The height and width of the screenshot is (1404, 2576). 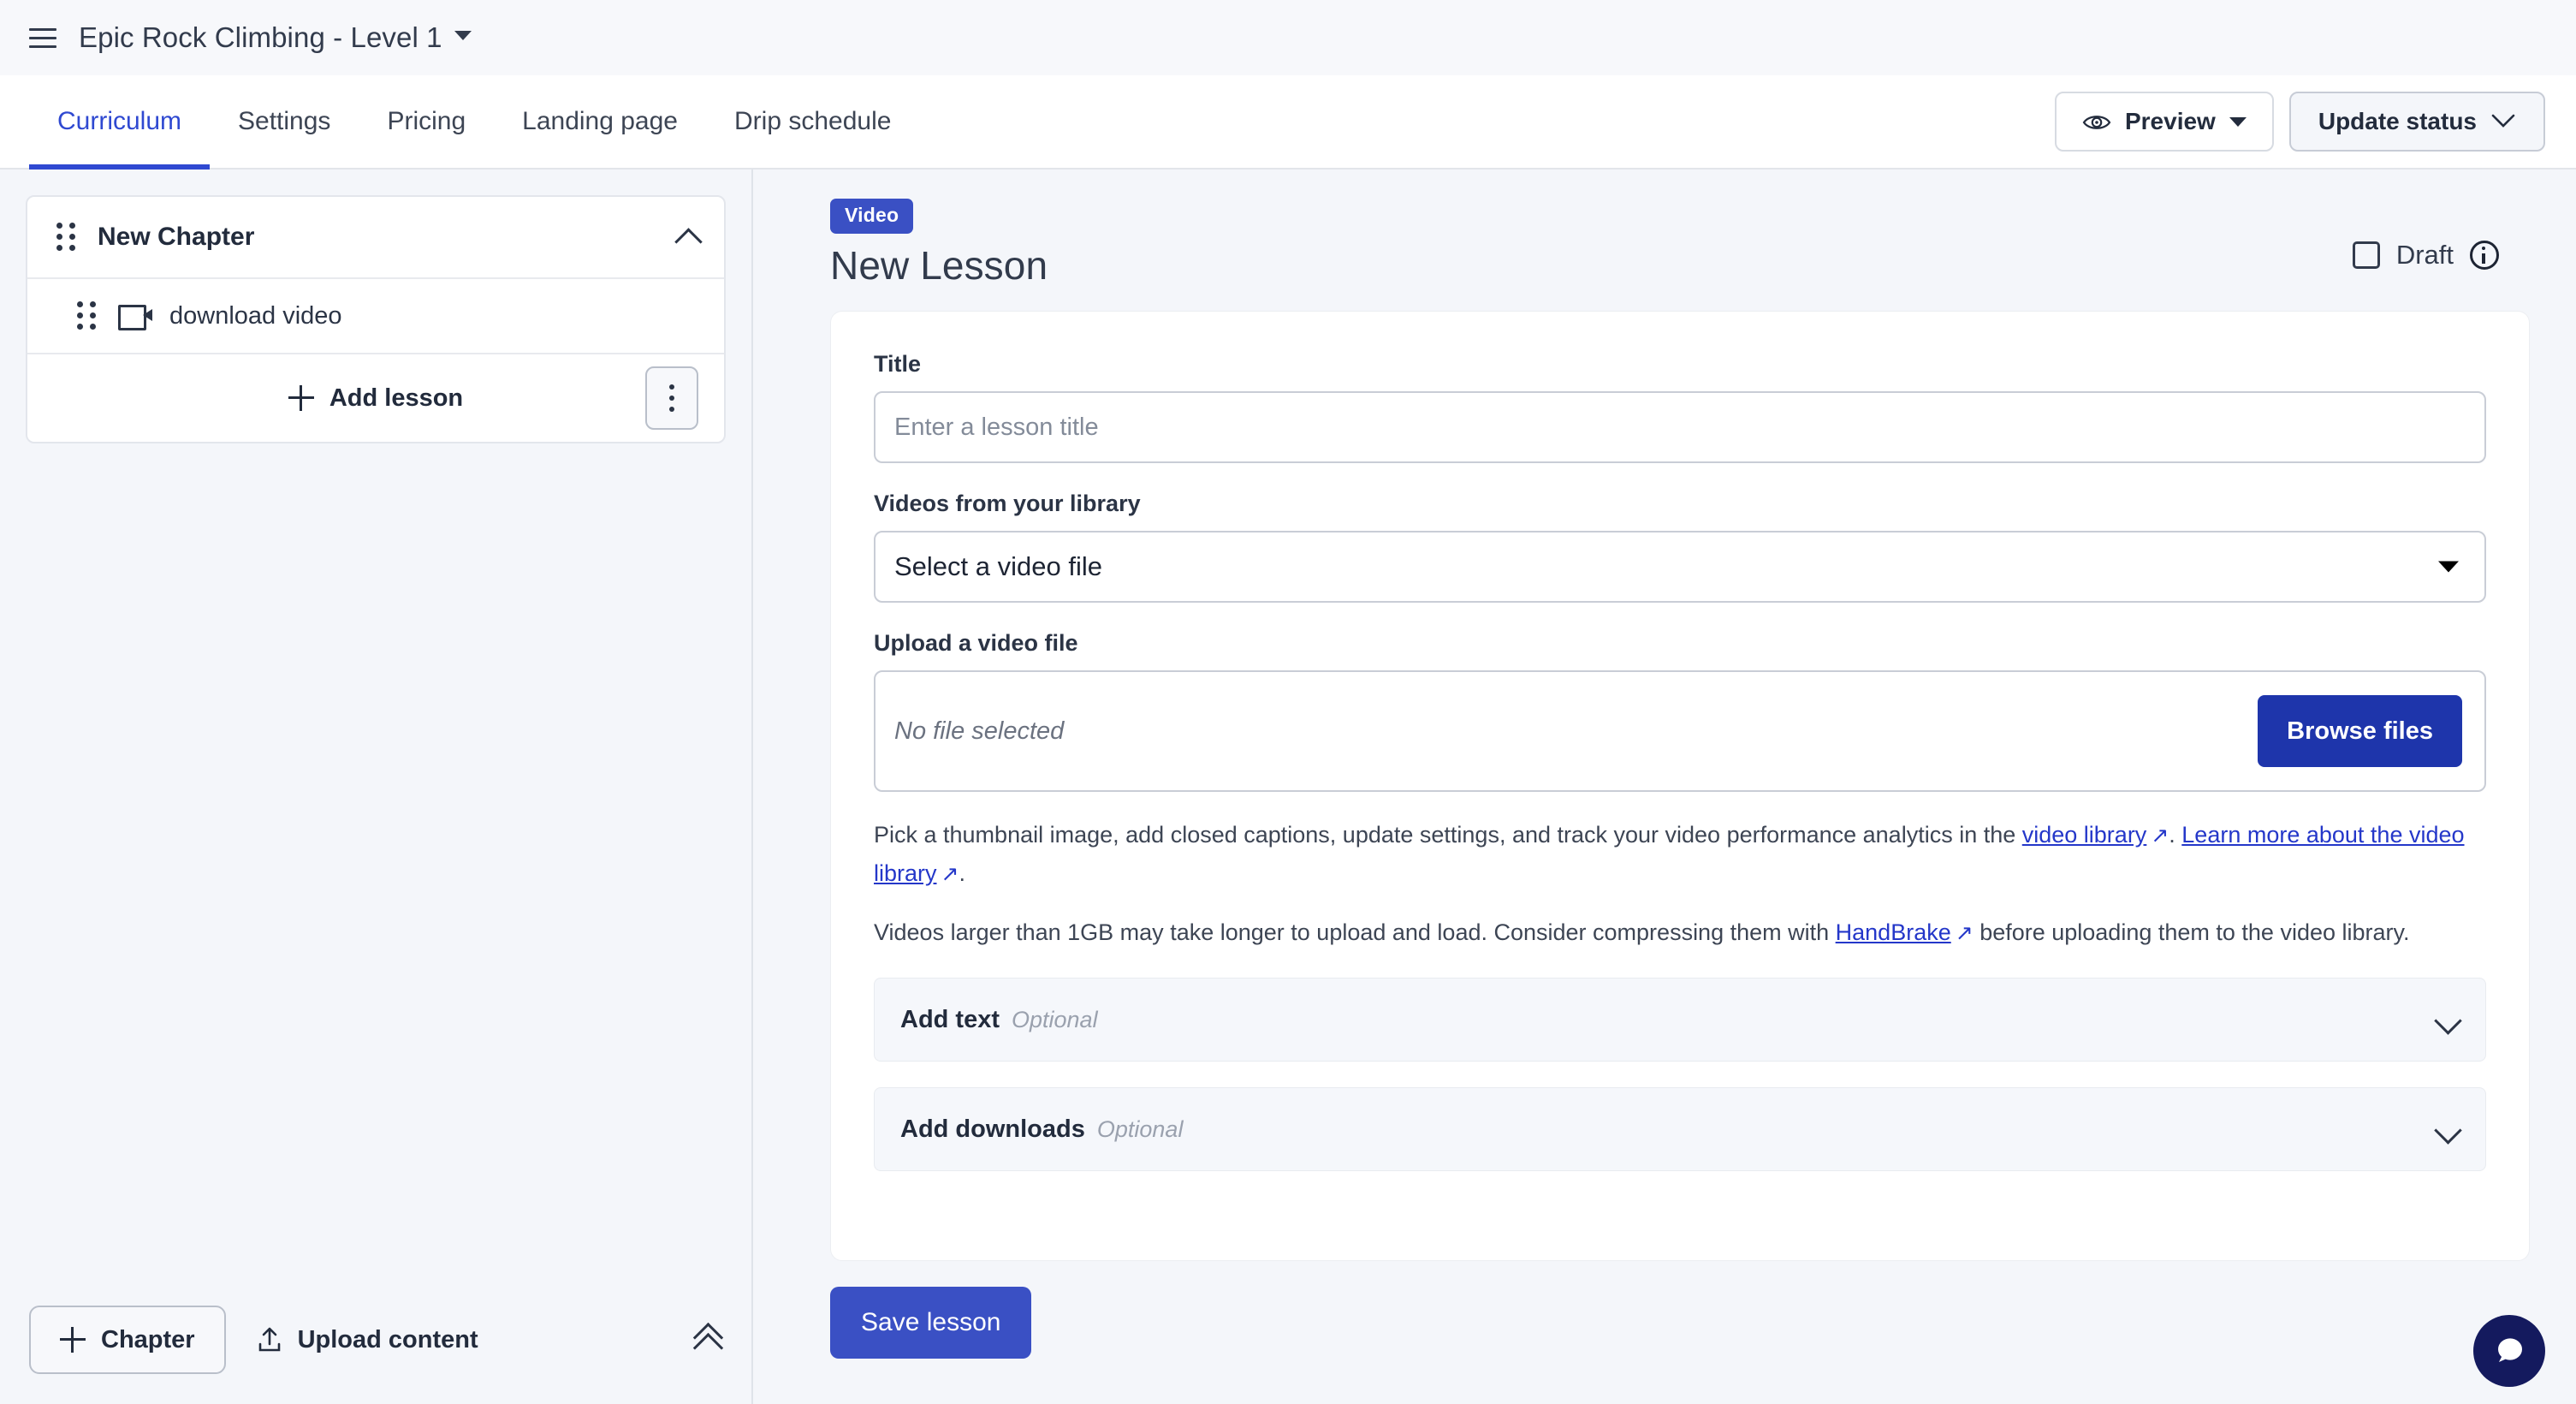 I want to click on add-text-optional: Optional, so click(x=1055, y=1019).